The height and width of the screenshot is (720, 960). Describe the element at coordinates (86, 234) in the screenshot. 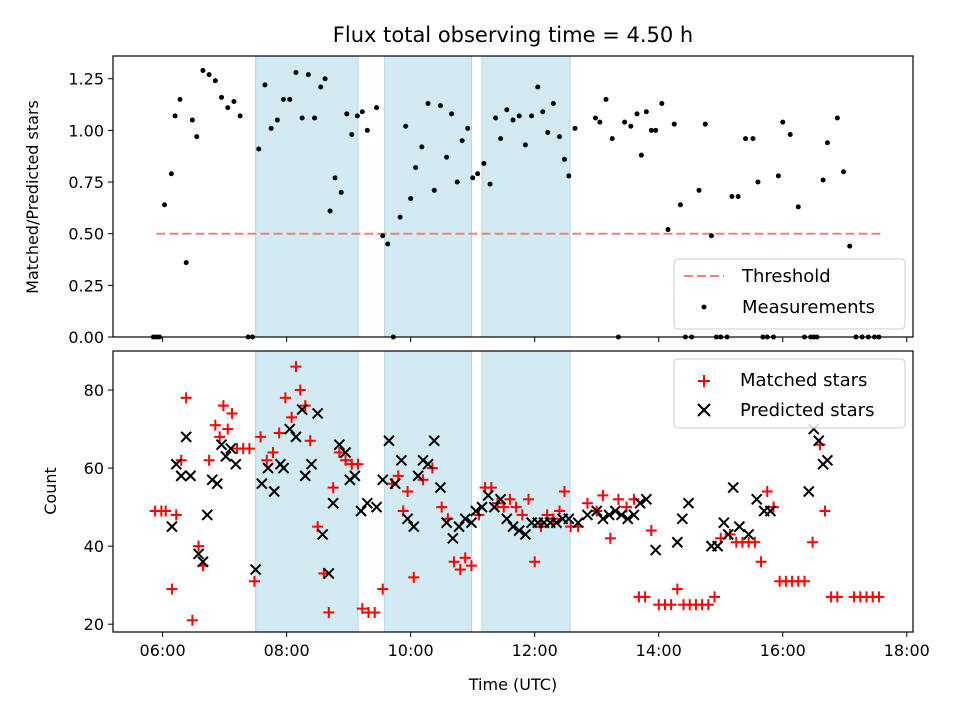

I see `y-tick-label: 0.50` at that location.